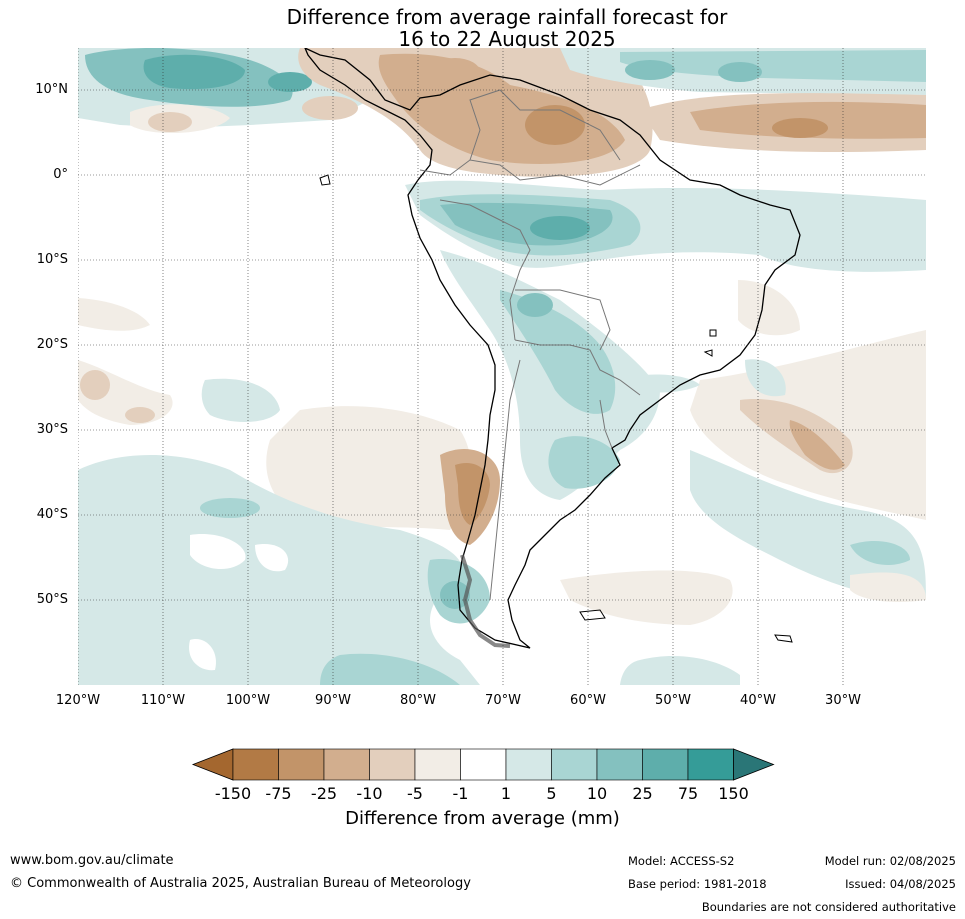 The width and height of the screenshot is (965, 919). I want to click on colorbar-tick-label: -1, so click(460, 793).